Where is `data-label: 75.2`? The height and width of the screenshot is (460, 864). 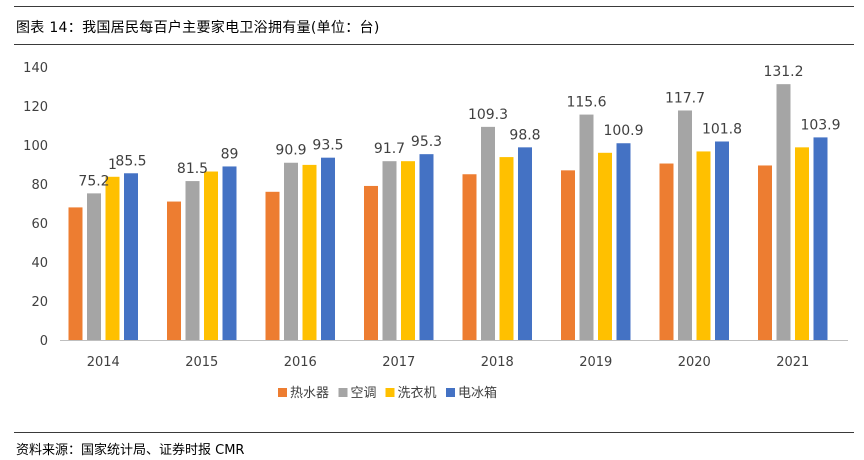 data-label: 75.2 is located at coordinates (93, 181).